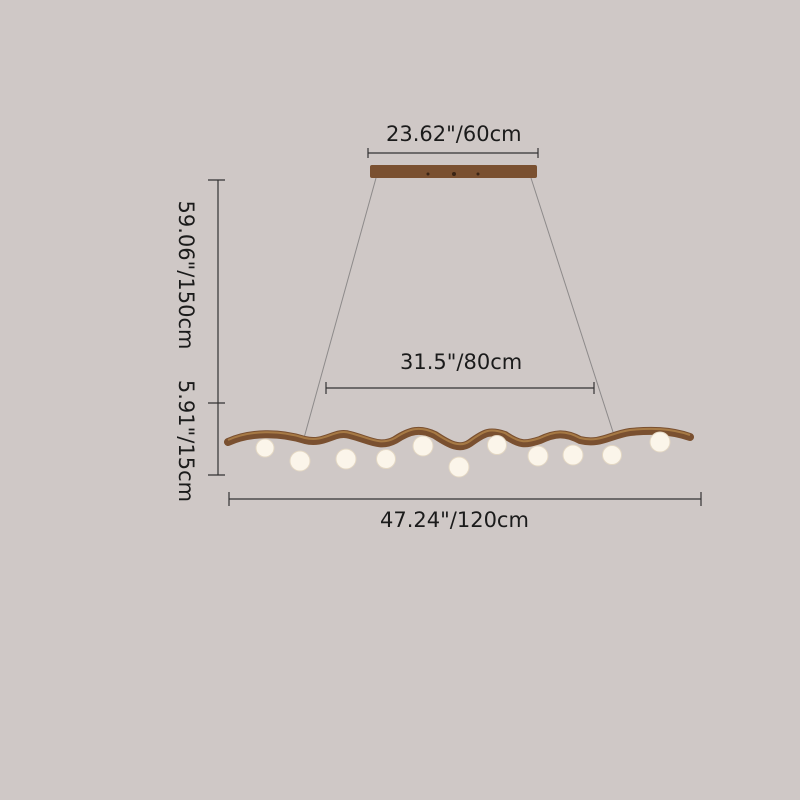  I want to click on fixture-height-label: 5.91"/15cm, so click(186, 441).